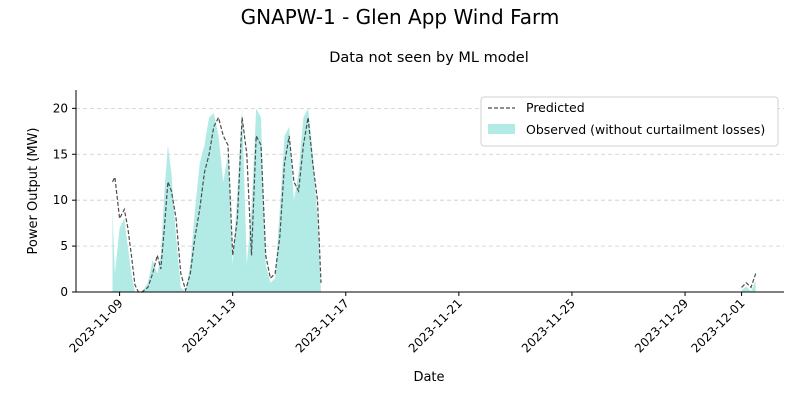  Describe the element at coordinates (717, 325) in the screenshot. I see `x-tick-label: 2023-12-01` at that location.